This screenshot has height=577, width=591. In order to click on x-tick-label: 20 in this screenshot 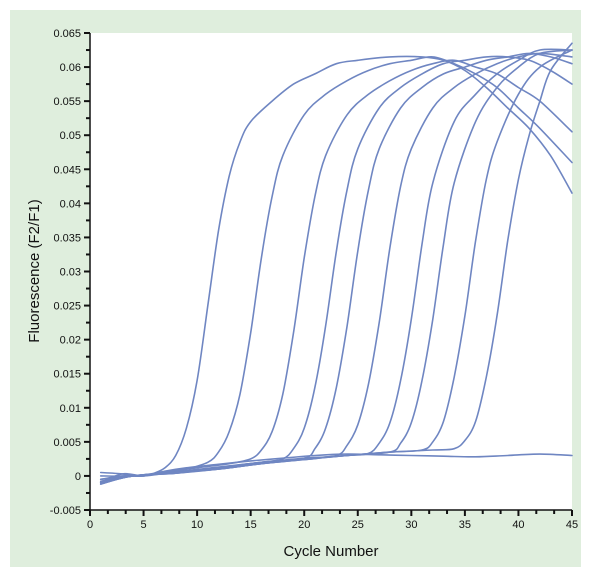, I will do `click(304, 525)`.